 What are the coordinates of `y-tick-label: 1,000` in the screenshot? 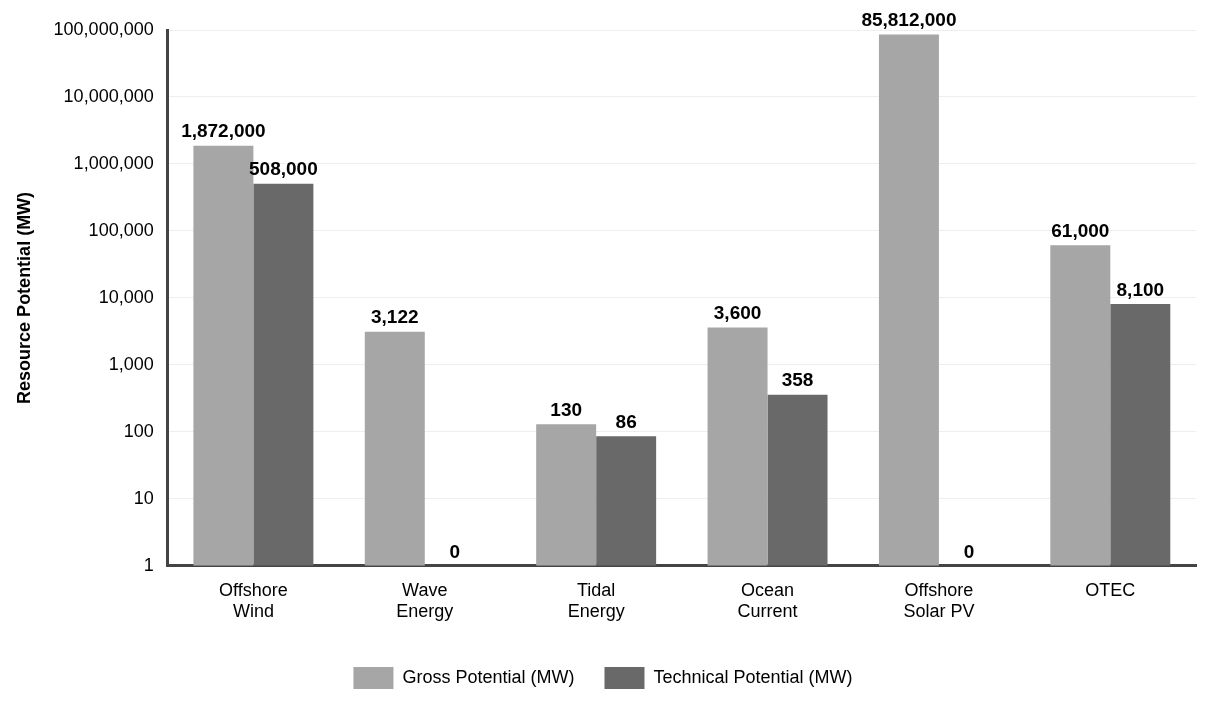 It's located at (131, 363).